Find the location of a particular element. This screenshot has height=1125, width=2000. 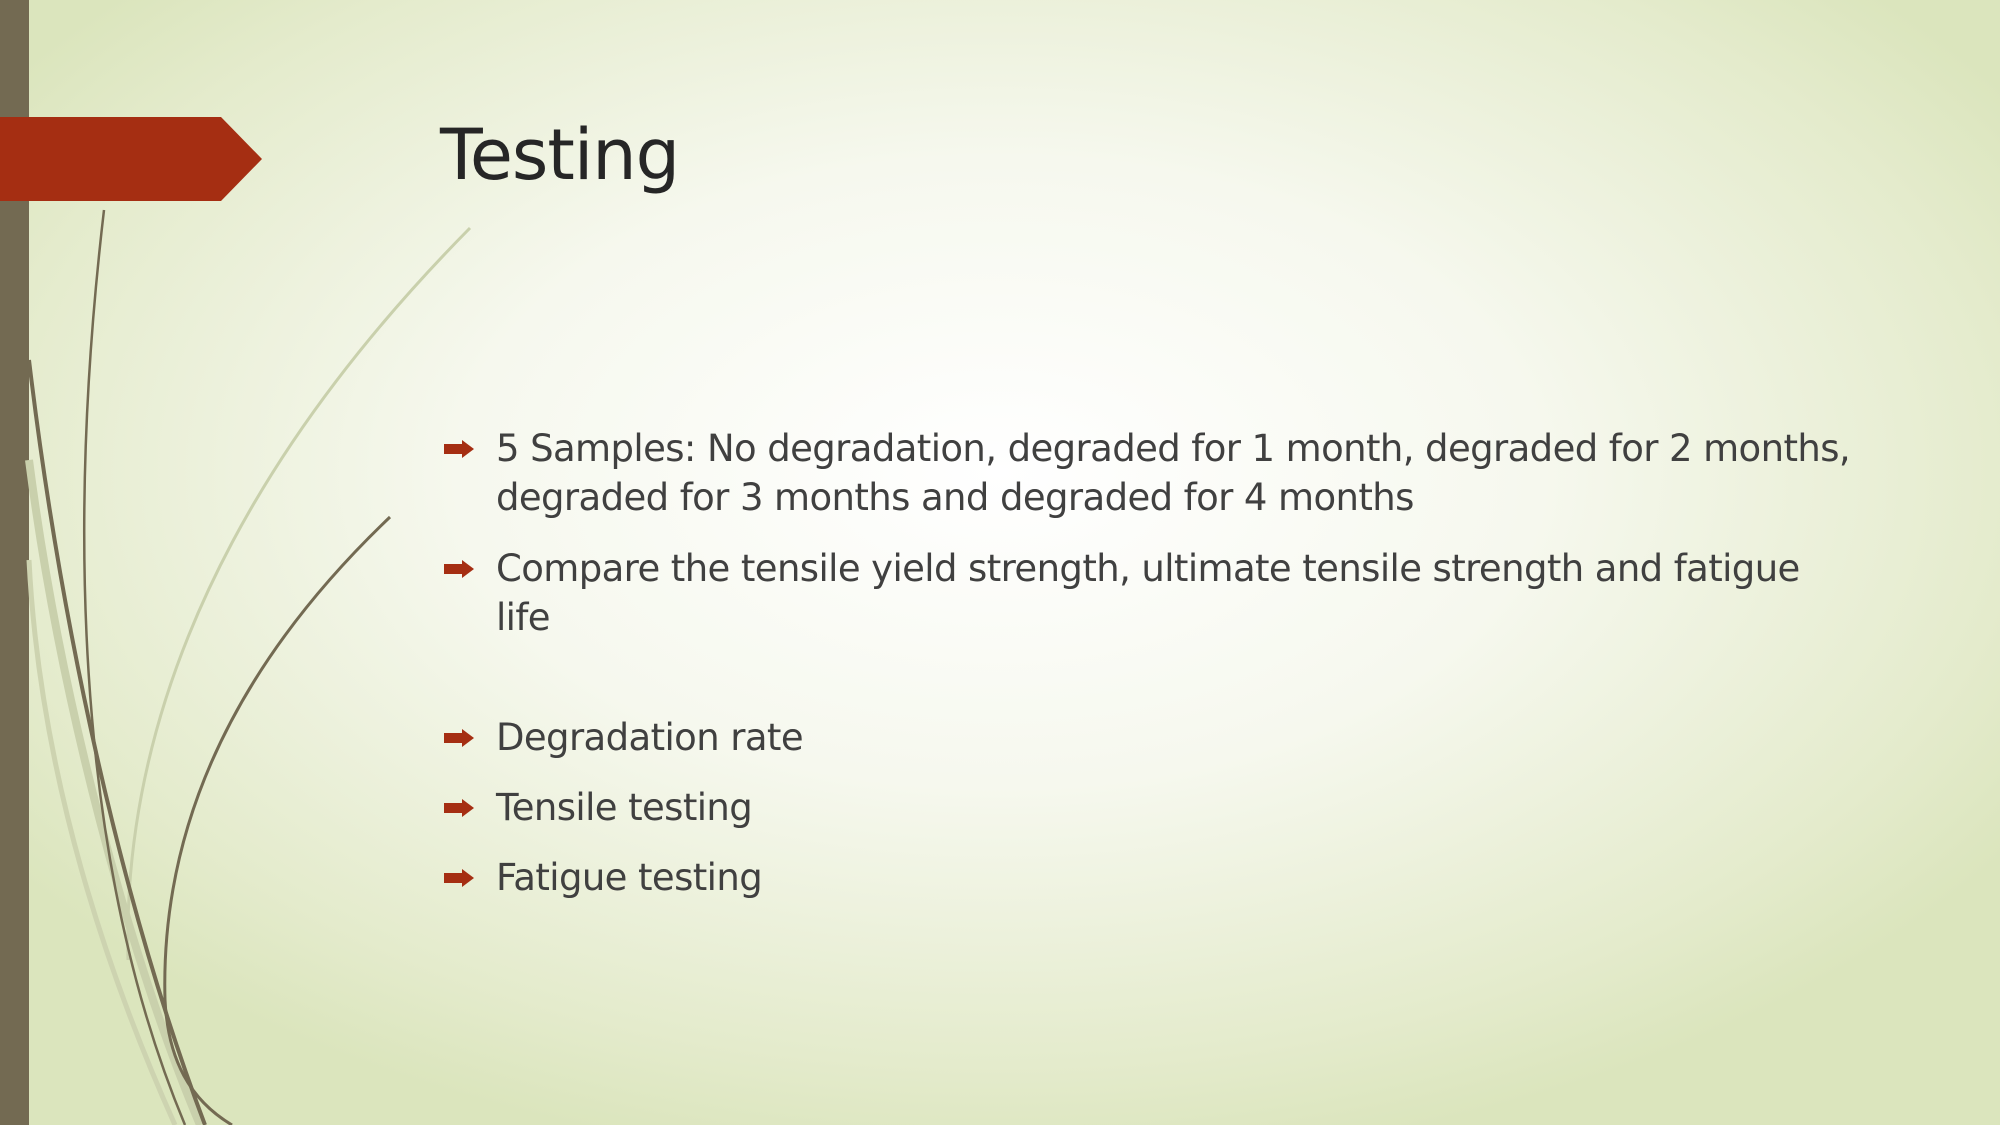

bullet-text: Fatigue testing is located at coordinates (629, 877).